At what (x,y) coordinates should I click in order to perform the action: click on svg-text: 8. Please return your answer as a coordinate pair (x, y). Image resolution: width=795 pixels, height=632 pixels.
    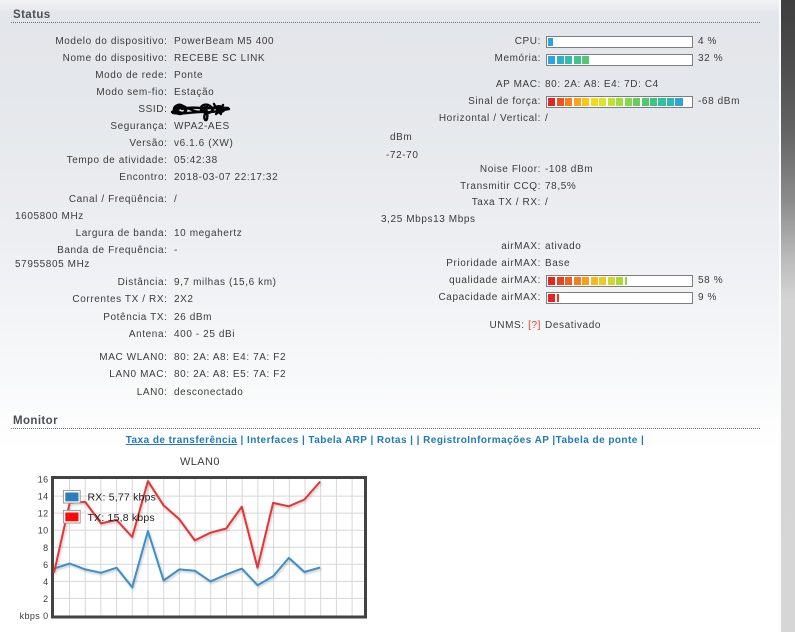
    Looking at the image, I should click on (45, 548).